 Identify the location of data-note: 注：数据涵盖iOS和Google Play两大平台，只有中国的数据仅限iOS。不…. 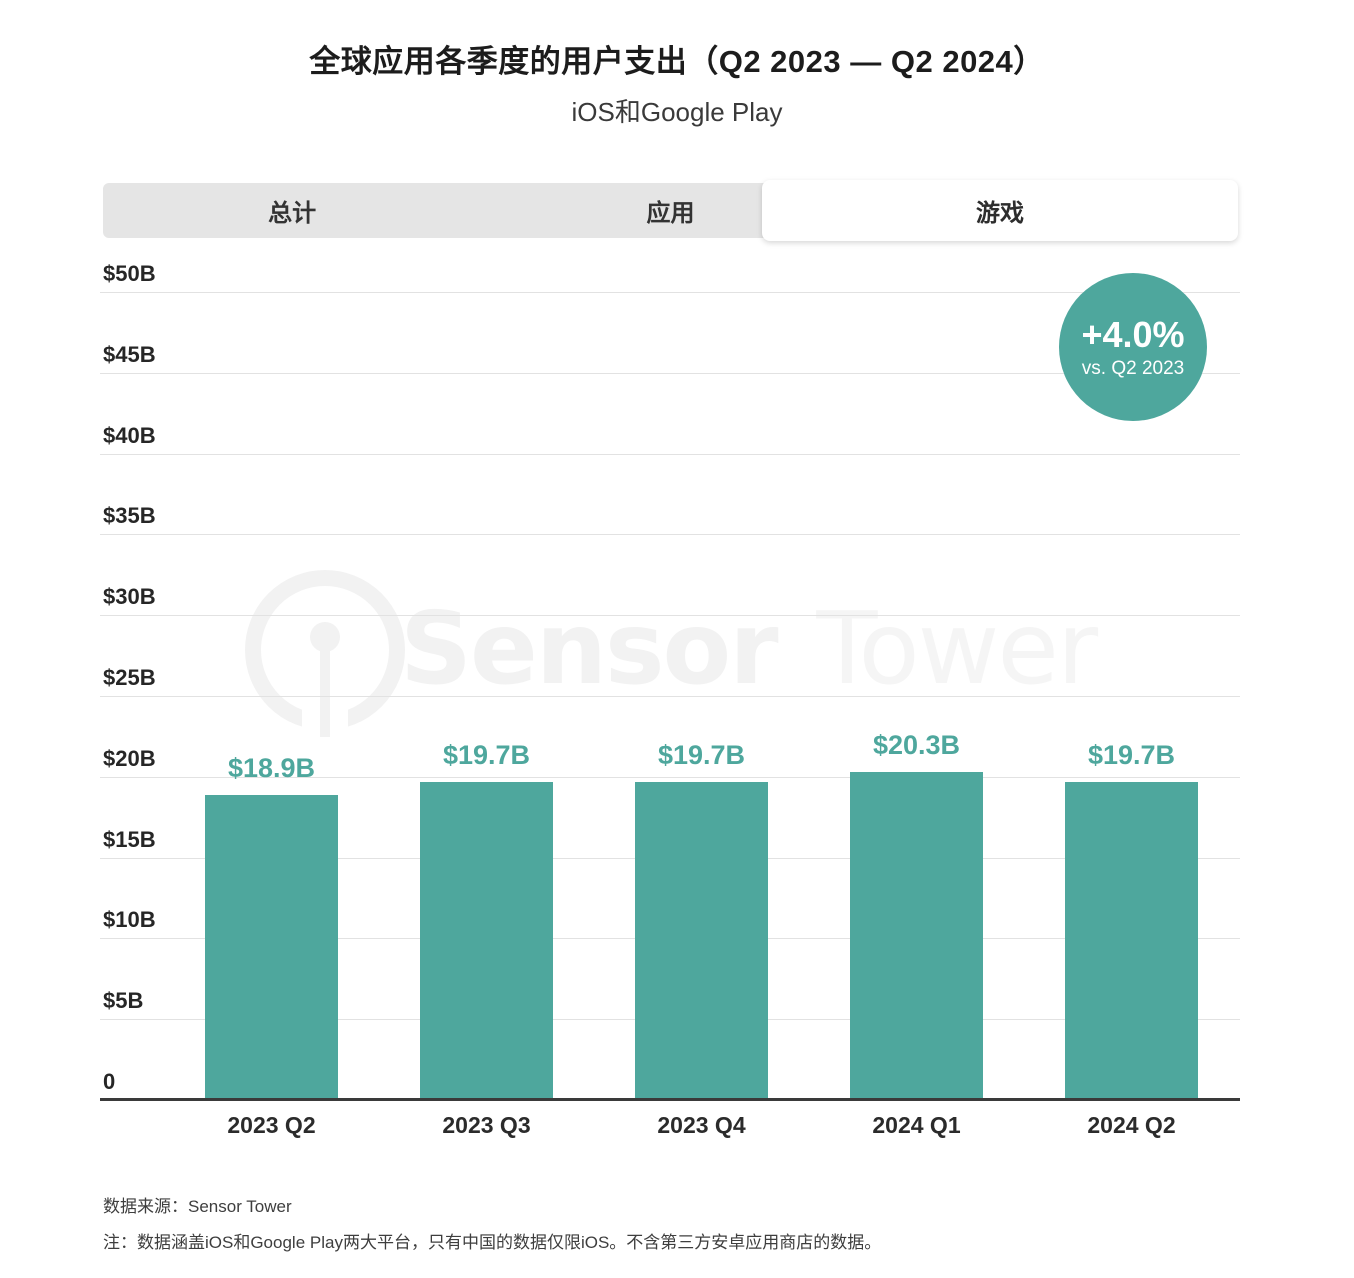
(492, 1242).